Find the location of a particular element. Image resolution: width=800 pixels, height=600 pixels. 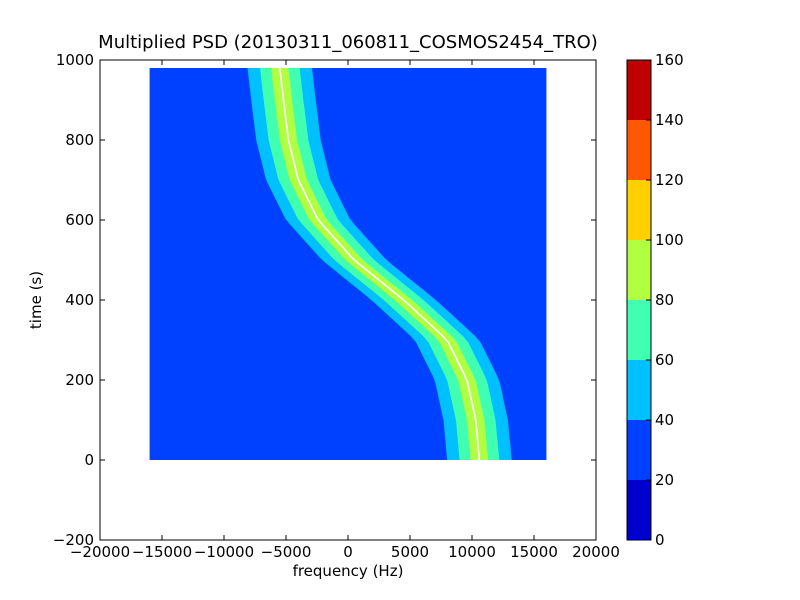

x-tick-label: −10000 is located at coordinates (224, 552).